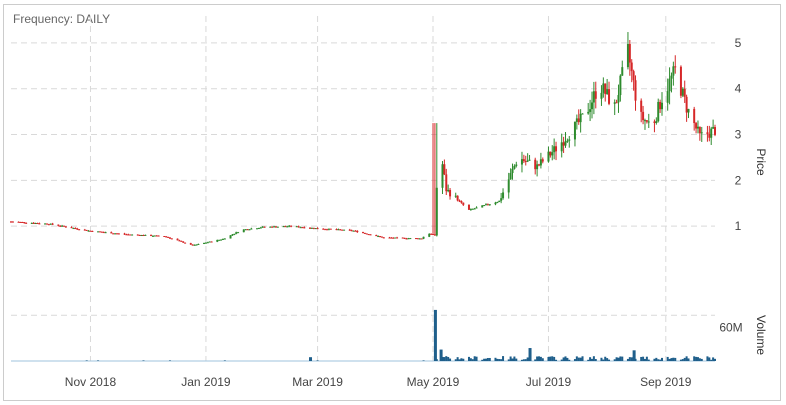 This screenshot has width=786, height=405. I want to click on price-tick-label: 2, so click(738, 180).